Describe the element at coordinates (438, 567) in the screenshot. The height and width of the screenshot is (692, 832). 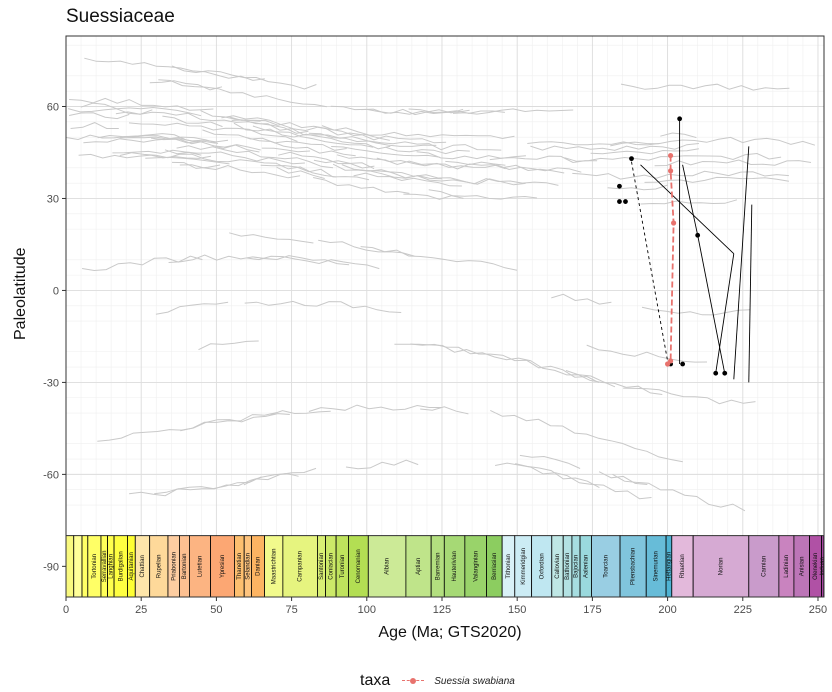
I see `stage-label: Barremian` at that location.